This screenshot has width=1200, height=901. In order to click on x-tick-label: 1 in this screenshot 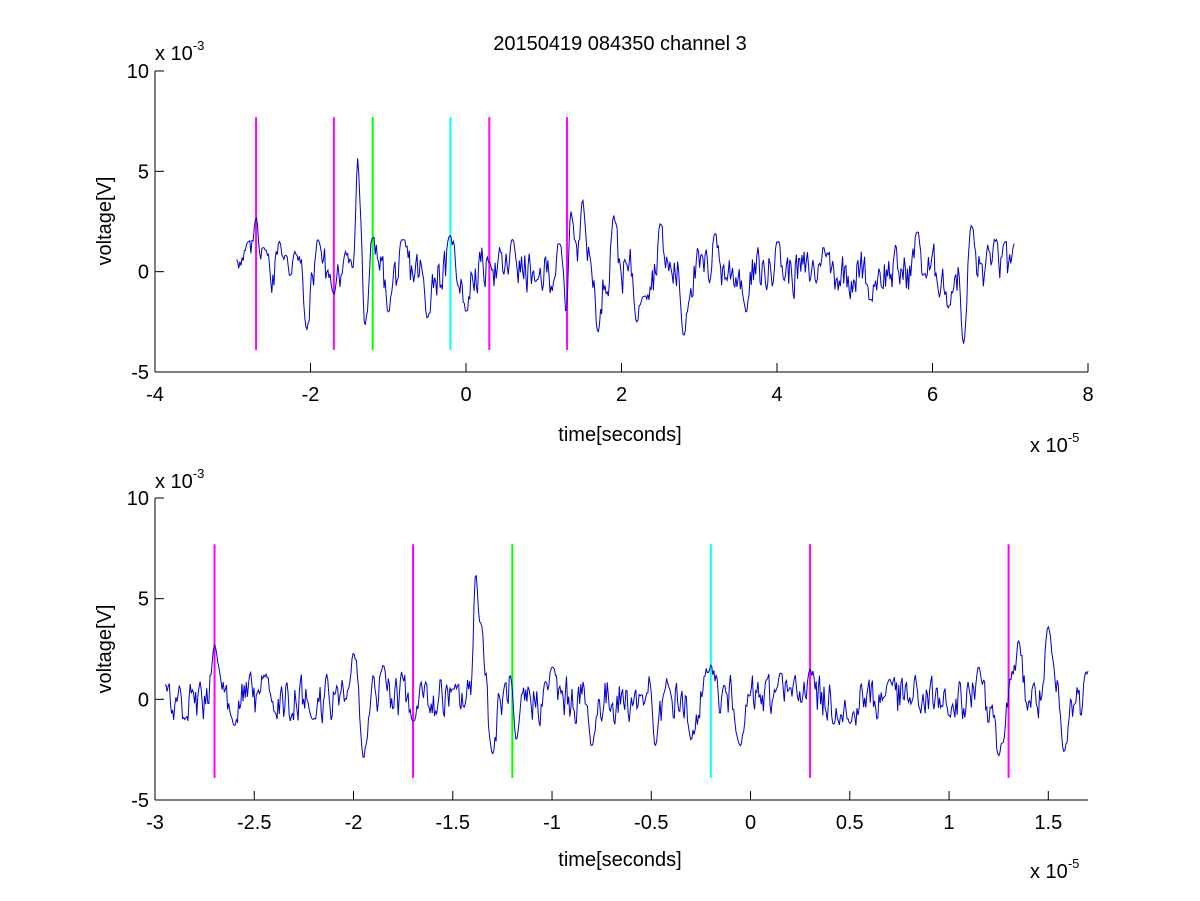, I will do `click(948, 823)`.